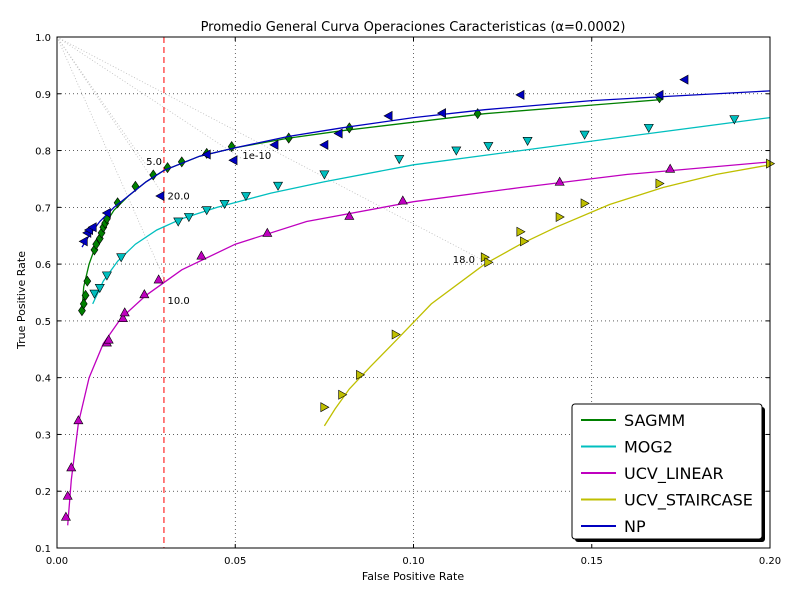 Image resolution: width=800 pixels, height=604 pixels. Describe the element at coordinates (770, 561) in the screenshot. I see `x-tick-label: 0.20` at that location.